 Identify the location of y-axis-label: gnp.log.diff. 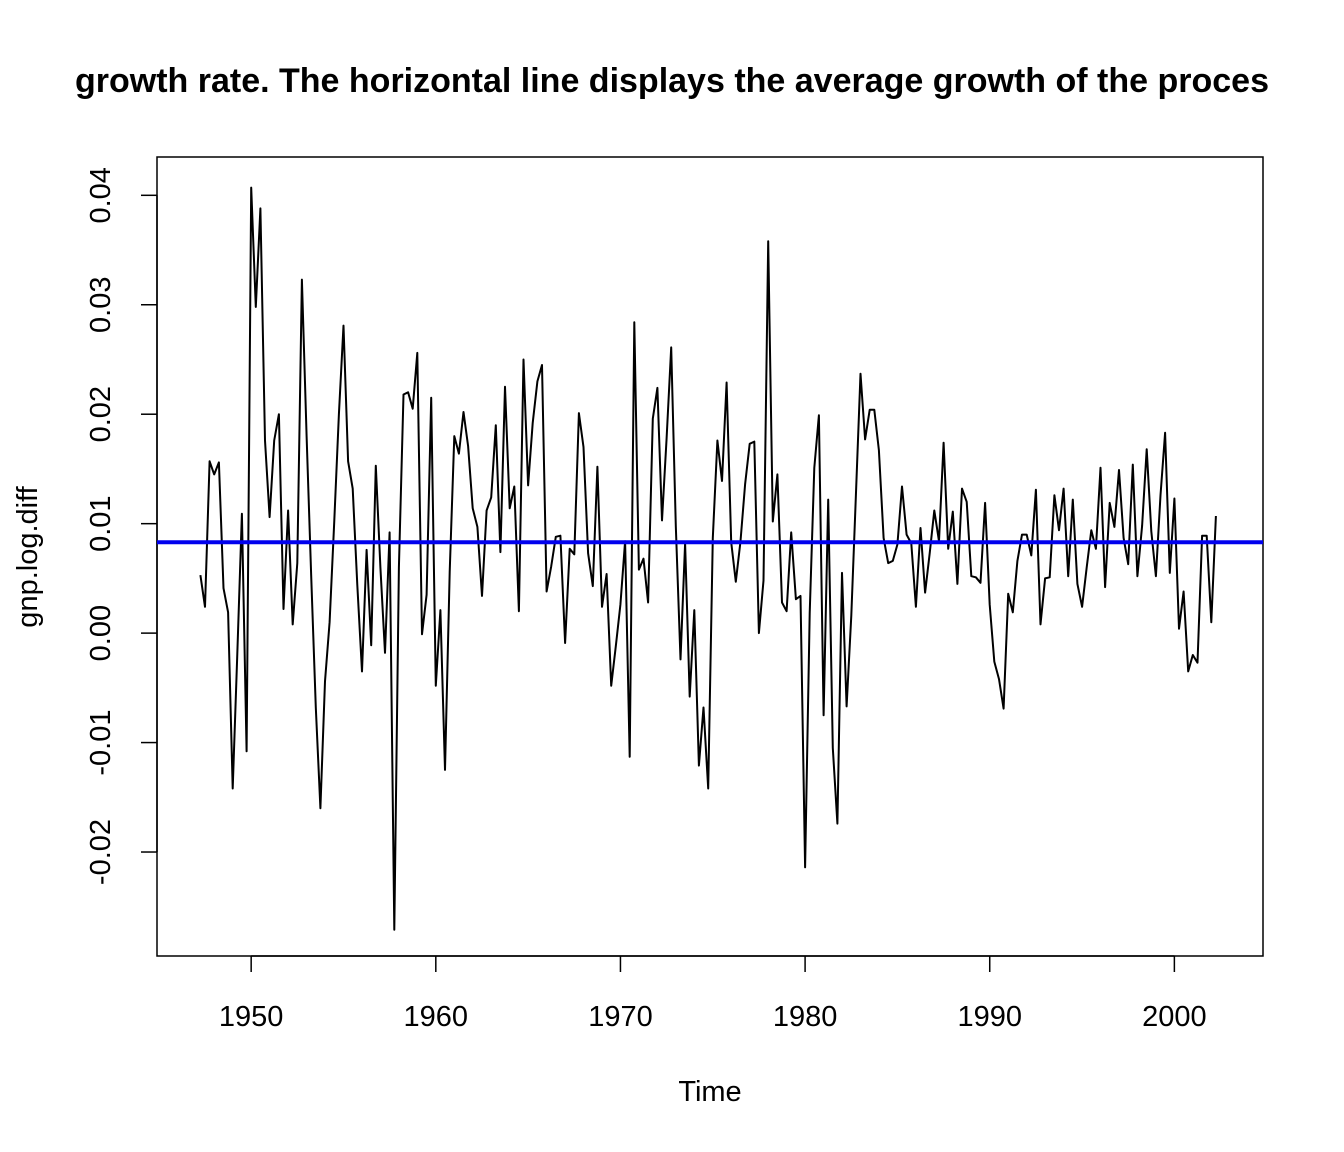
(28, 556).